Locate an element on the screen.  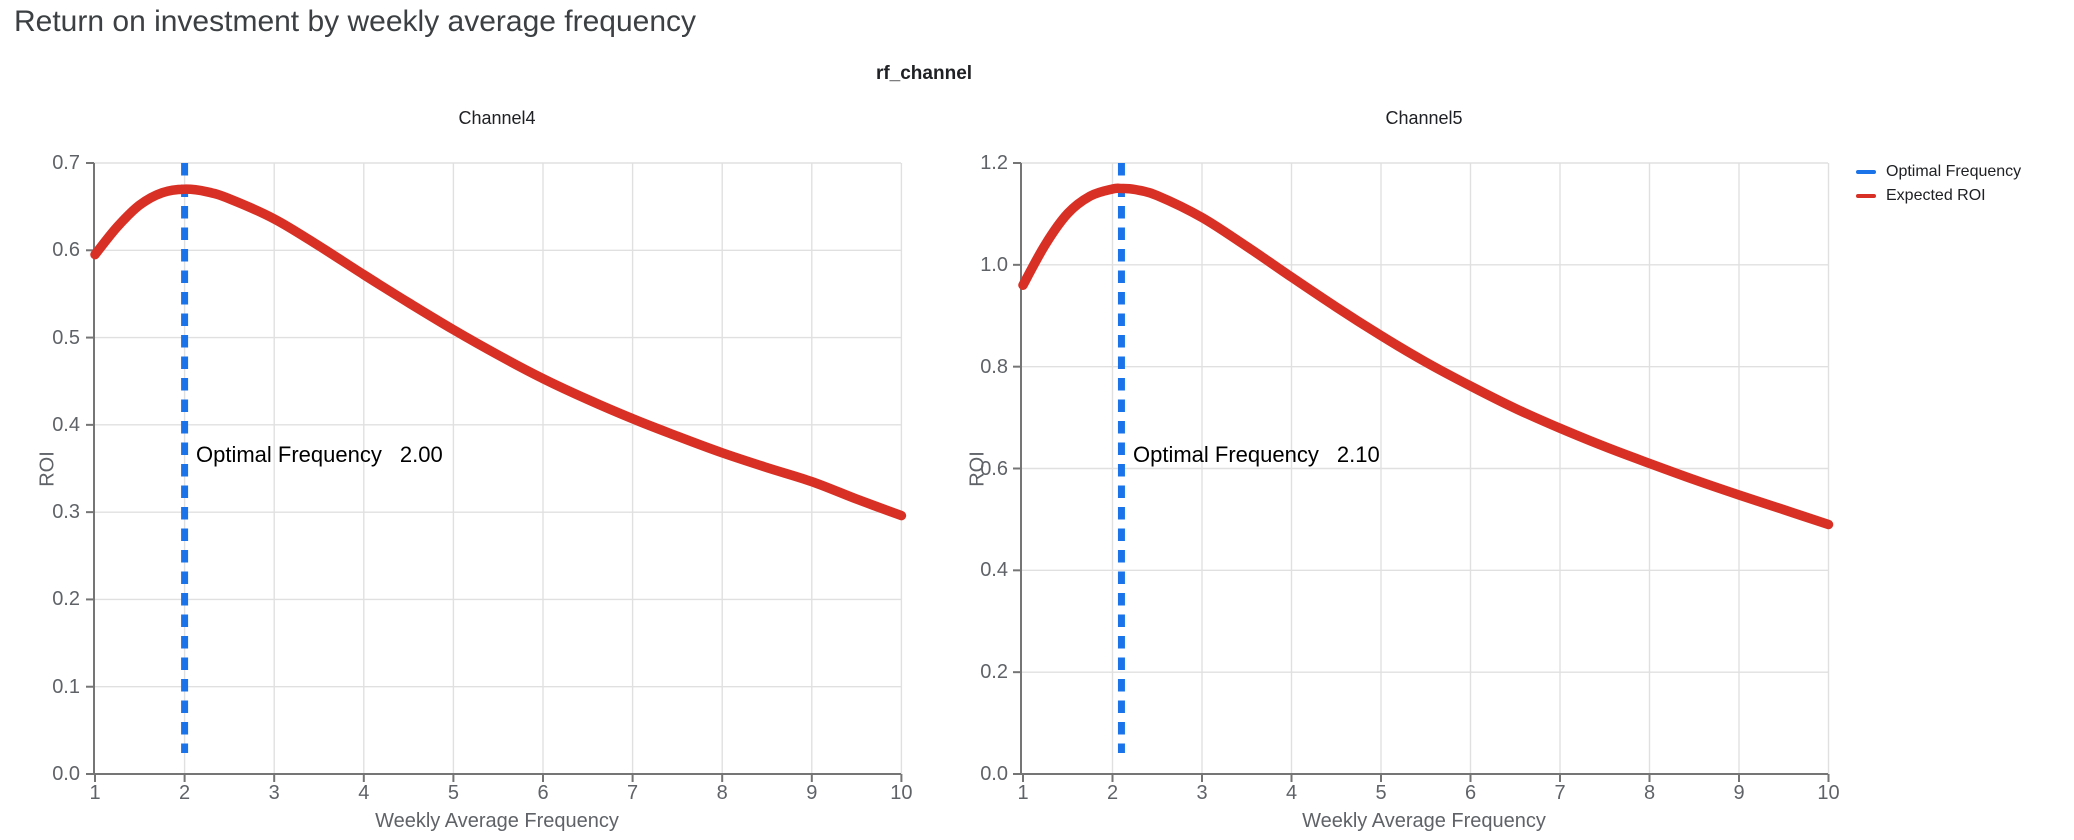
legend-label: Expected ROI is located at coordinates (1936, 195).